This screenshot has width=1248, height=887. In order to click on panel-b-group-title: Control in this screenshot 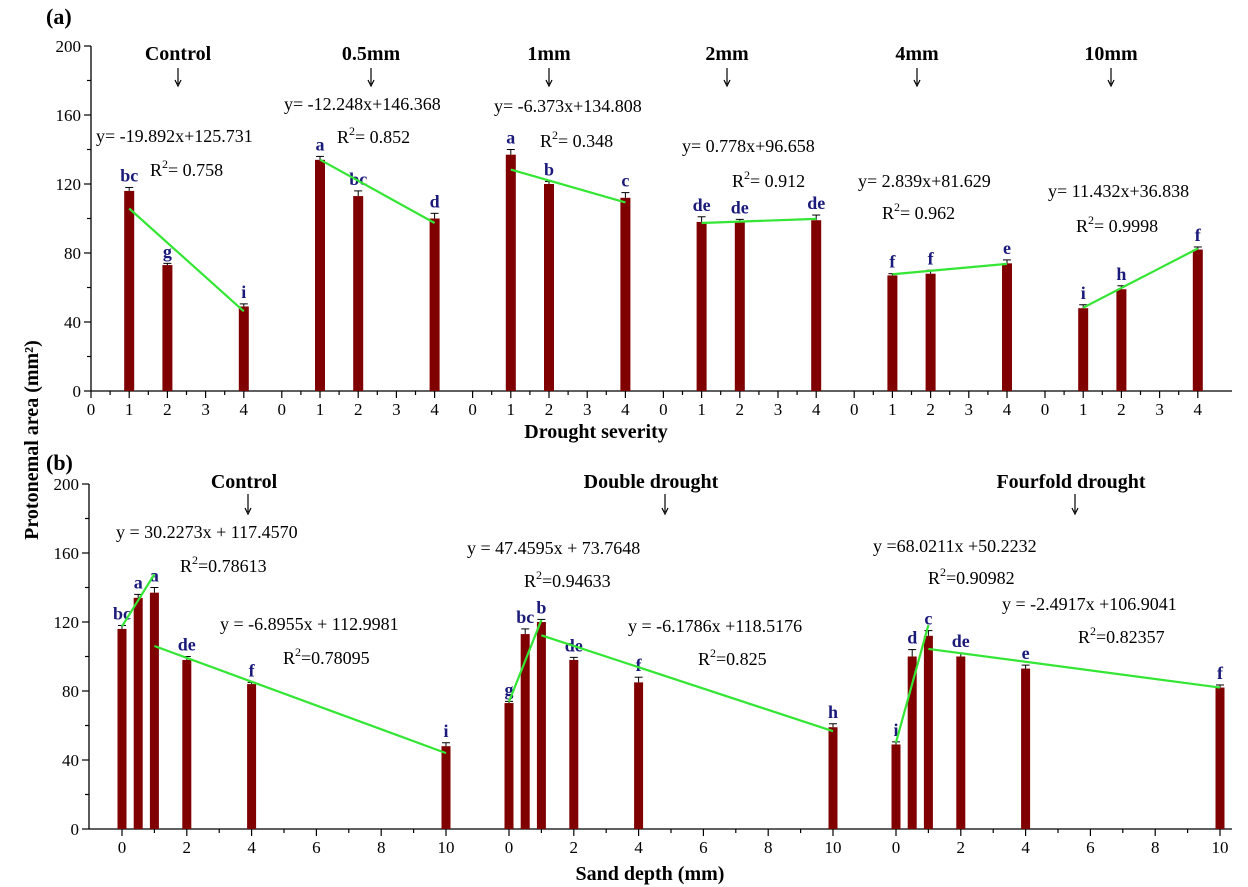, I will do `click(244, 482)`.